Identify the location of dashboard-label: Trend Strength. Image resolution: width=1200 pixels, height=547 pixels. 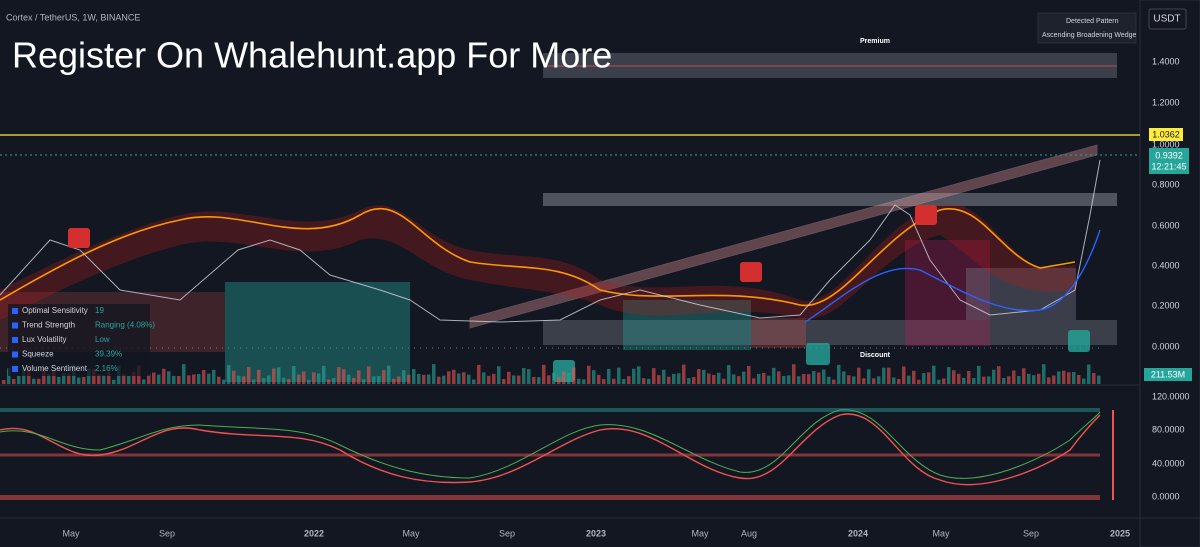
(48, 325).